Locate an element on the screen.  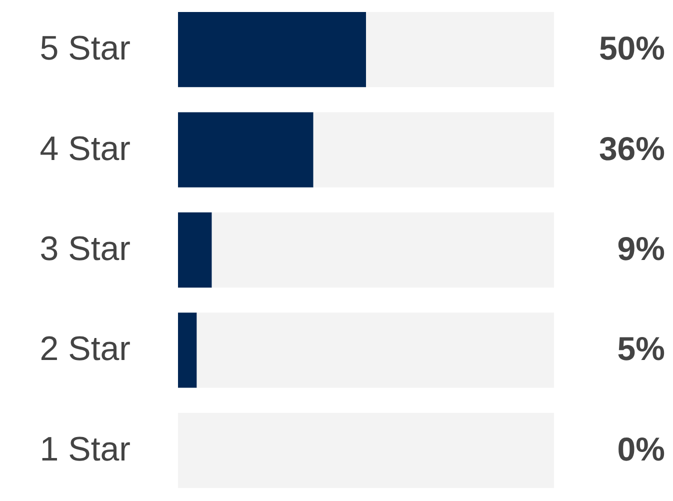
data-label: 9% is located at coordinates (641, 248).